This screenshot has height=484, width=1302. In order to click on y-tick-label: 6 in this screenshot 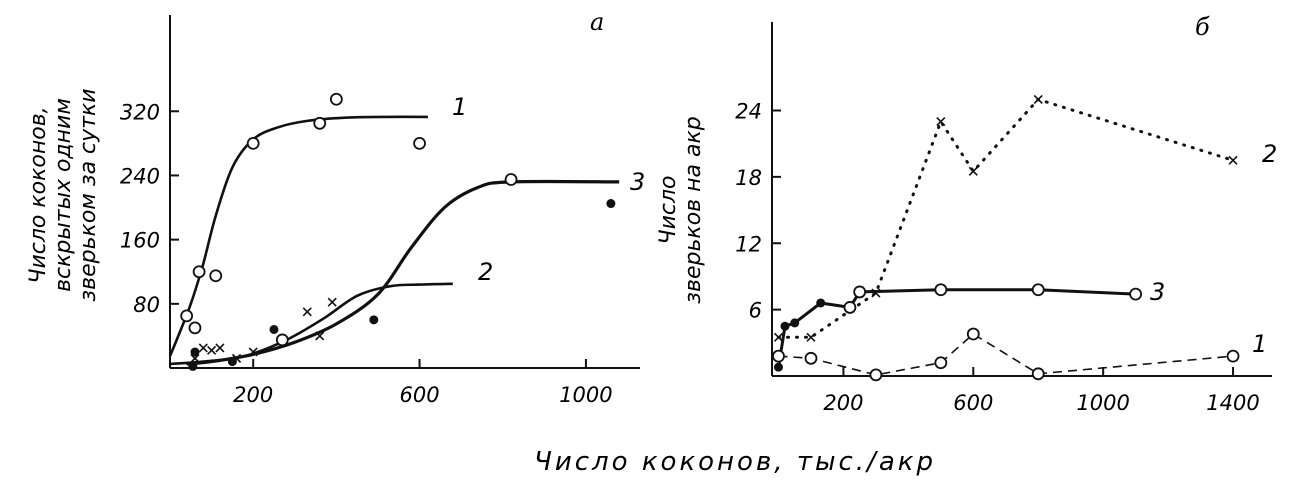, I will do `click(755, 311)`.